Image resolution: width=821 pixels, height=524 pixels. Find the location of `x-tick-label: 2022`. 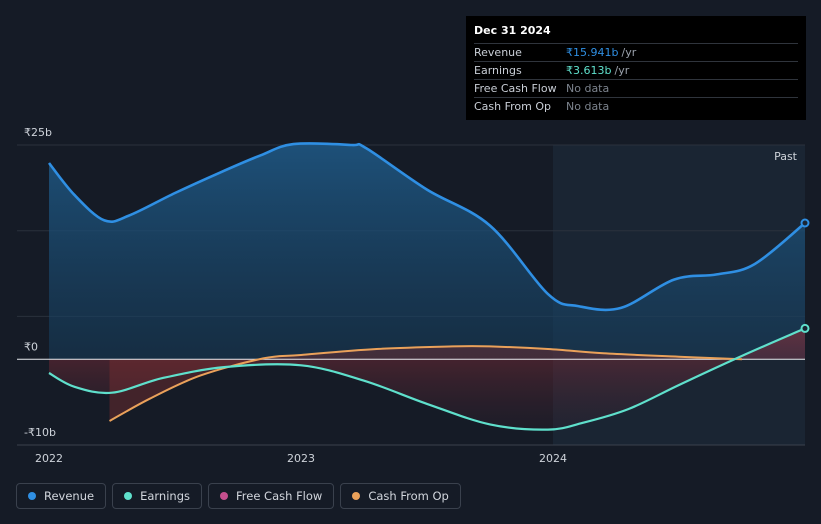

x-tick-label: 2022 is located at coordinates (49, 458).